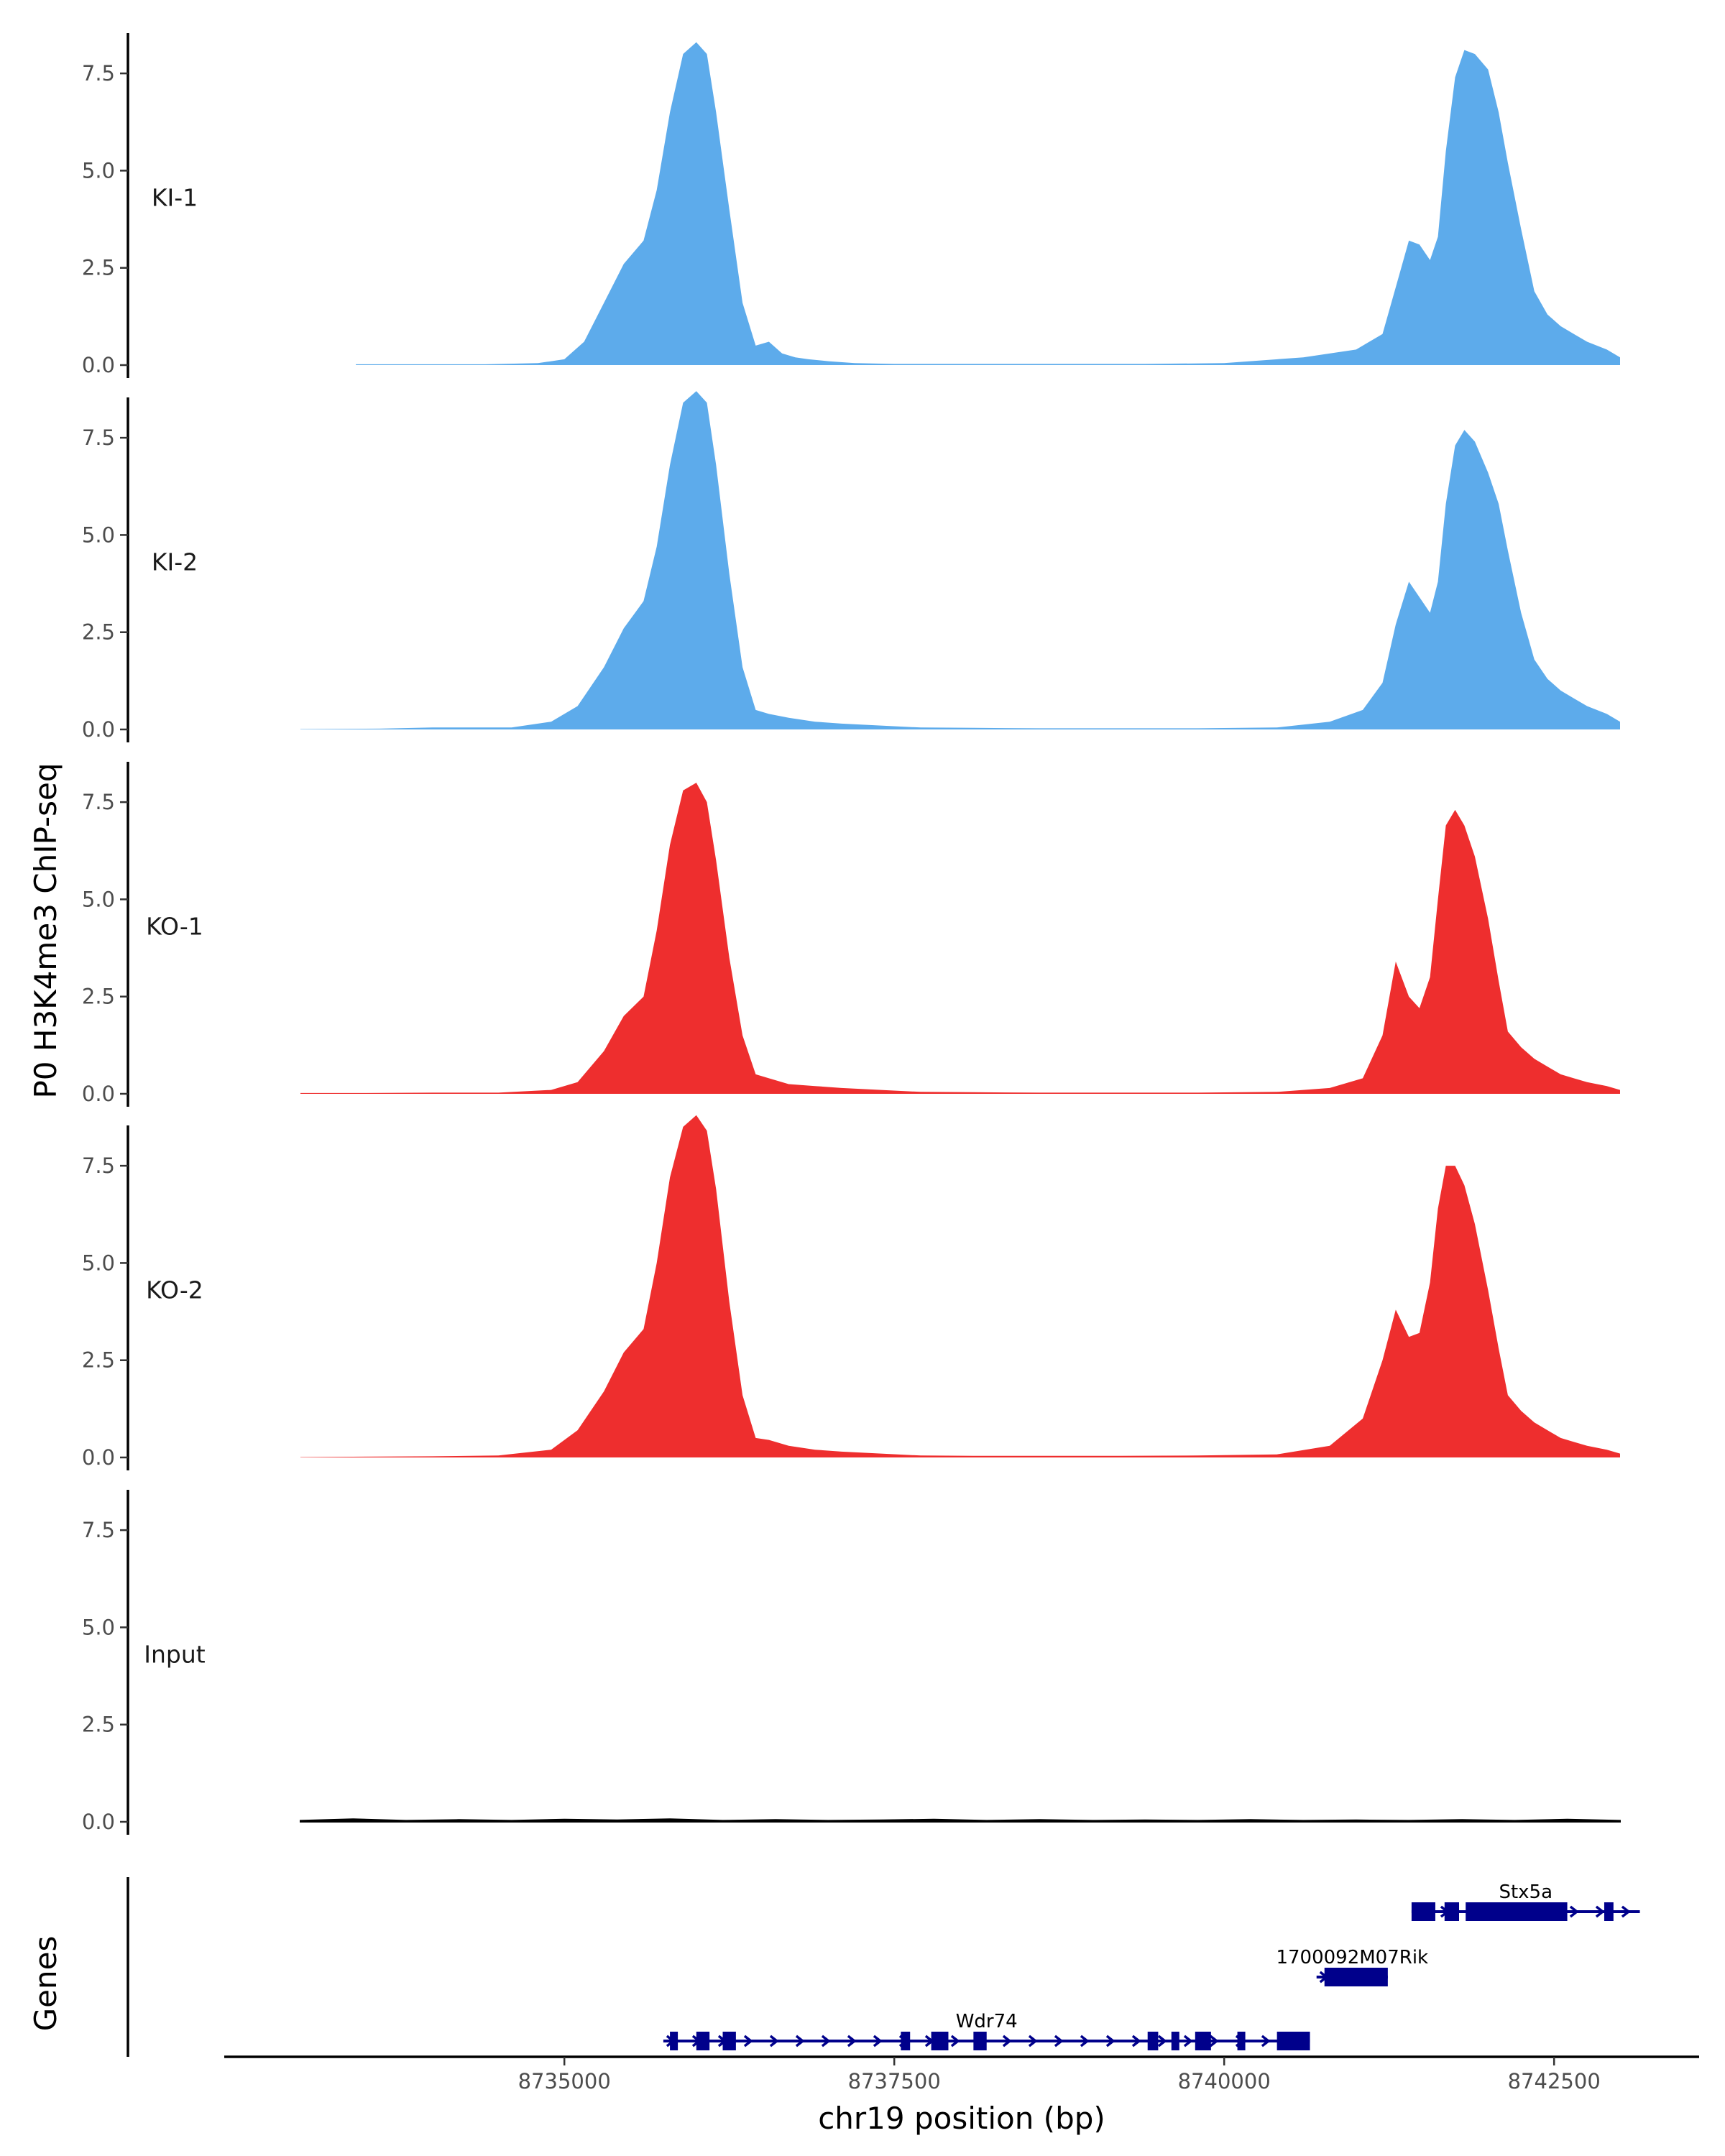 This screenshot has height=2156, width=1725. Describe the element at coordinates (894, 2081) in the screenshot. I see `x-tick-label: 8737500` at that location.